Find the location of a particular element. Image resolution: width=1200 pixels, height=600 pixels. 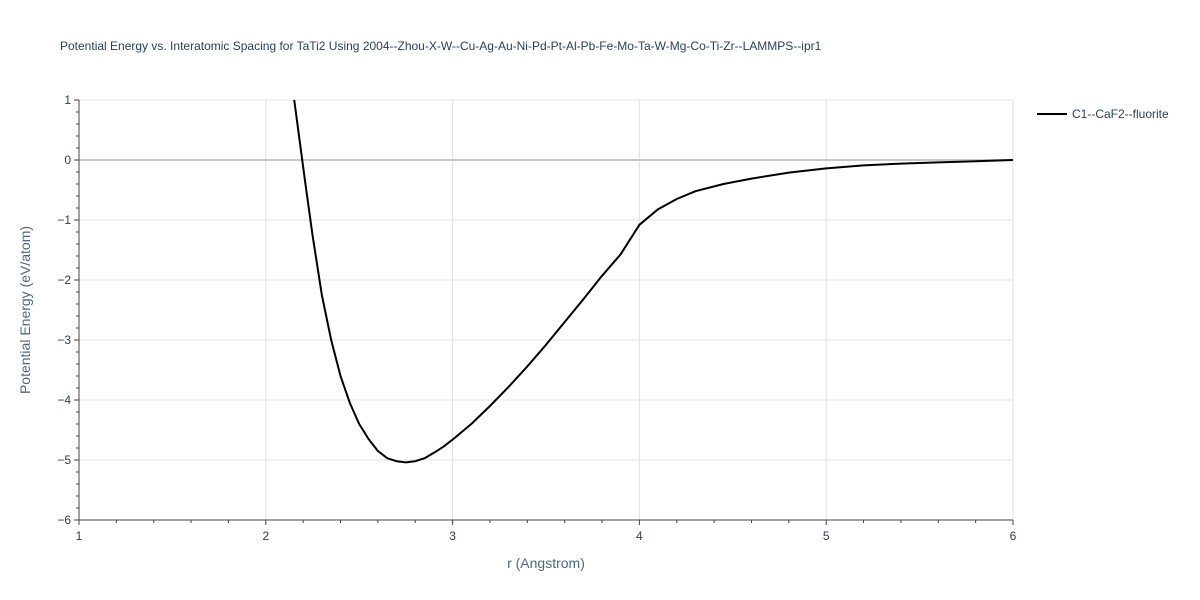

legend: C1--CaF2--fluorite is located at coordinates (1103, 114).